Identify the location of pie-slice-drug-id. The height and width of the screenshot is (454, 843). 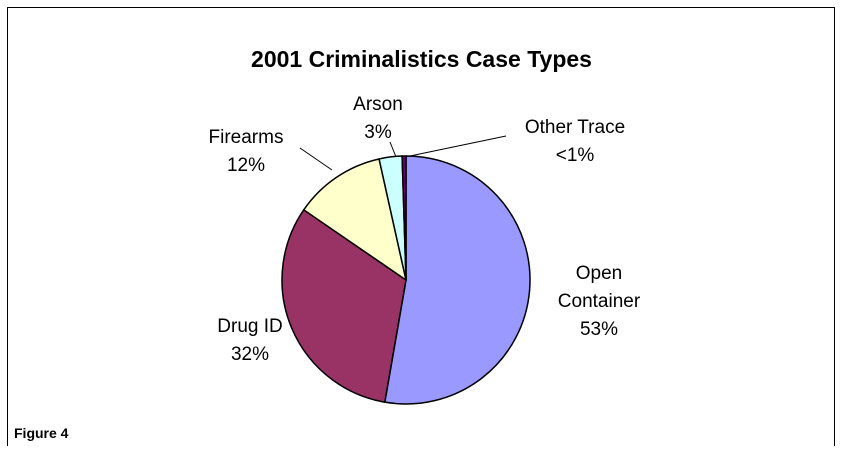
(344, 306).